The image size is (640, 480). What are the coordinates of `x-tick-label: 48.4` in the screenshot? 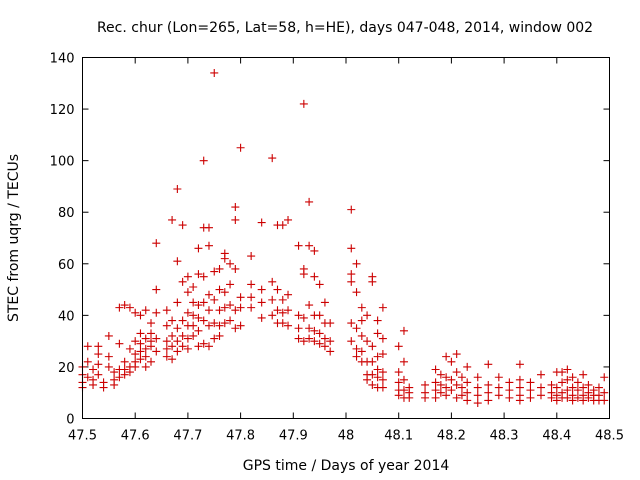 It's located at (556, 436).